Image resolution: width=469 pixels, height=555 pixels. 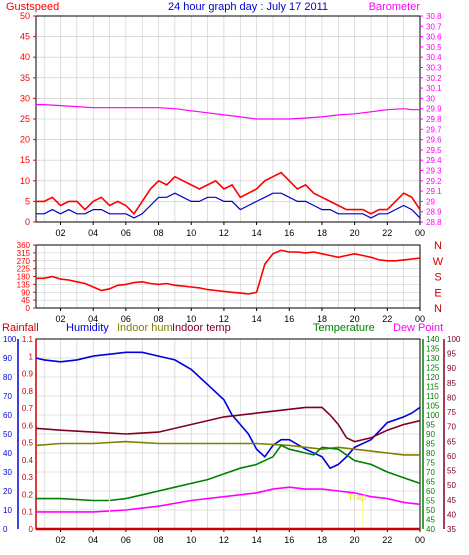 What do you see at coordinates (451, 397) in the screenshot?
I see `temp-c-tick-label-80: 80` at bounding box center [451, 397].